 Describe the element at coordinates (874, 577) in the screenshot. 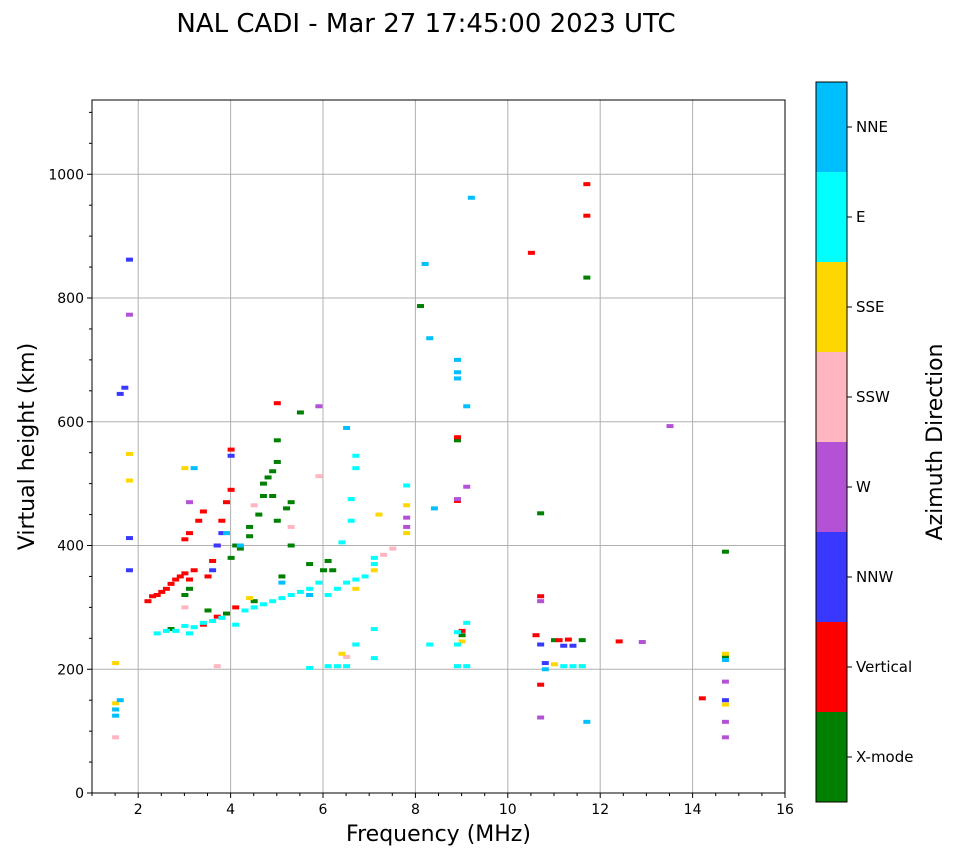

I see `colorbar-label: NNW` at that location.